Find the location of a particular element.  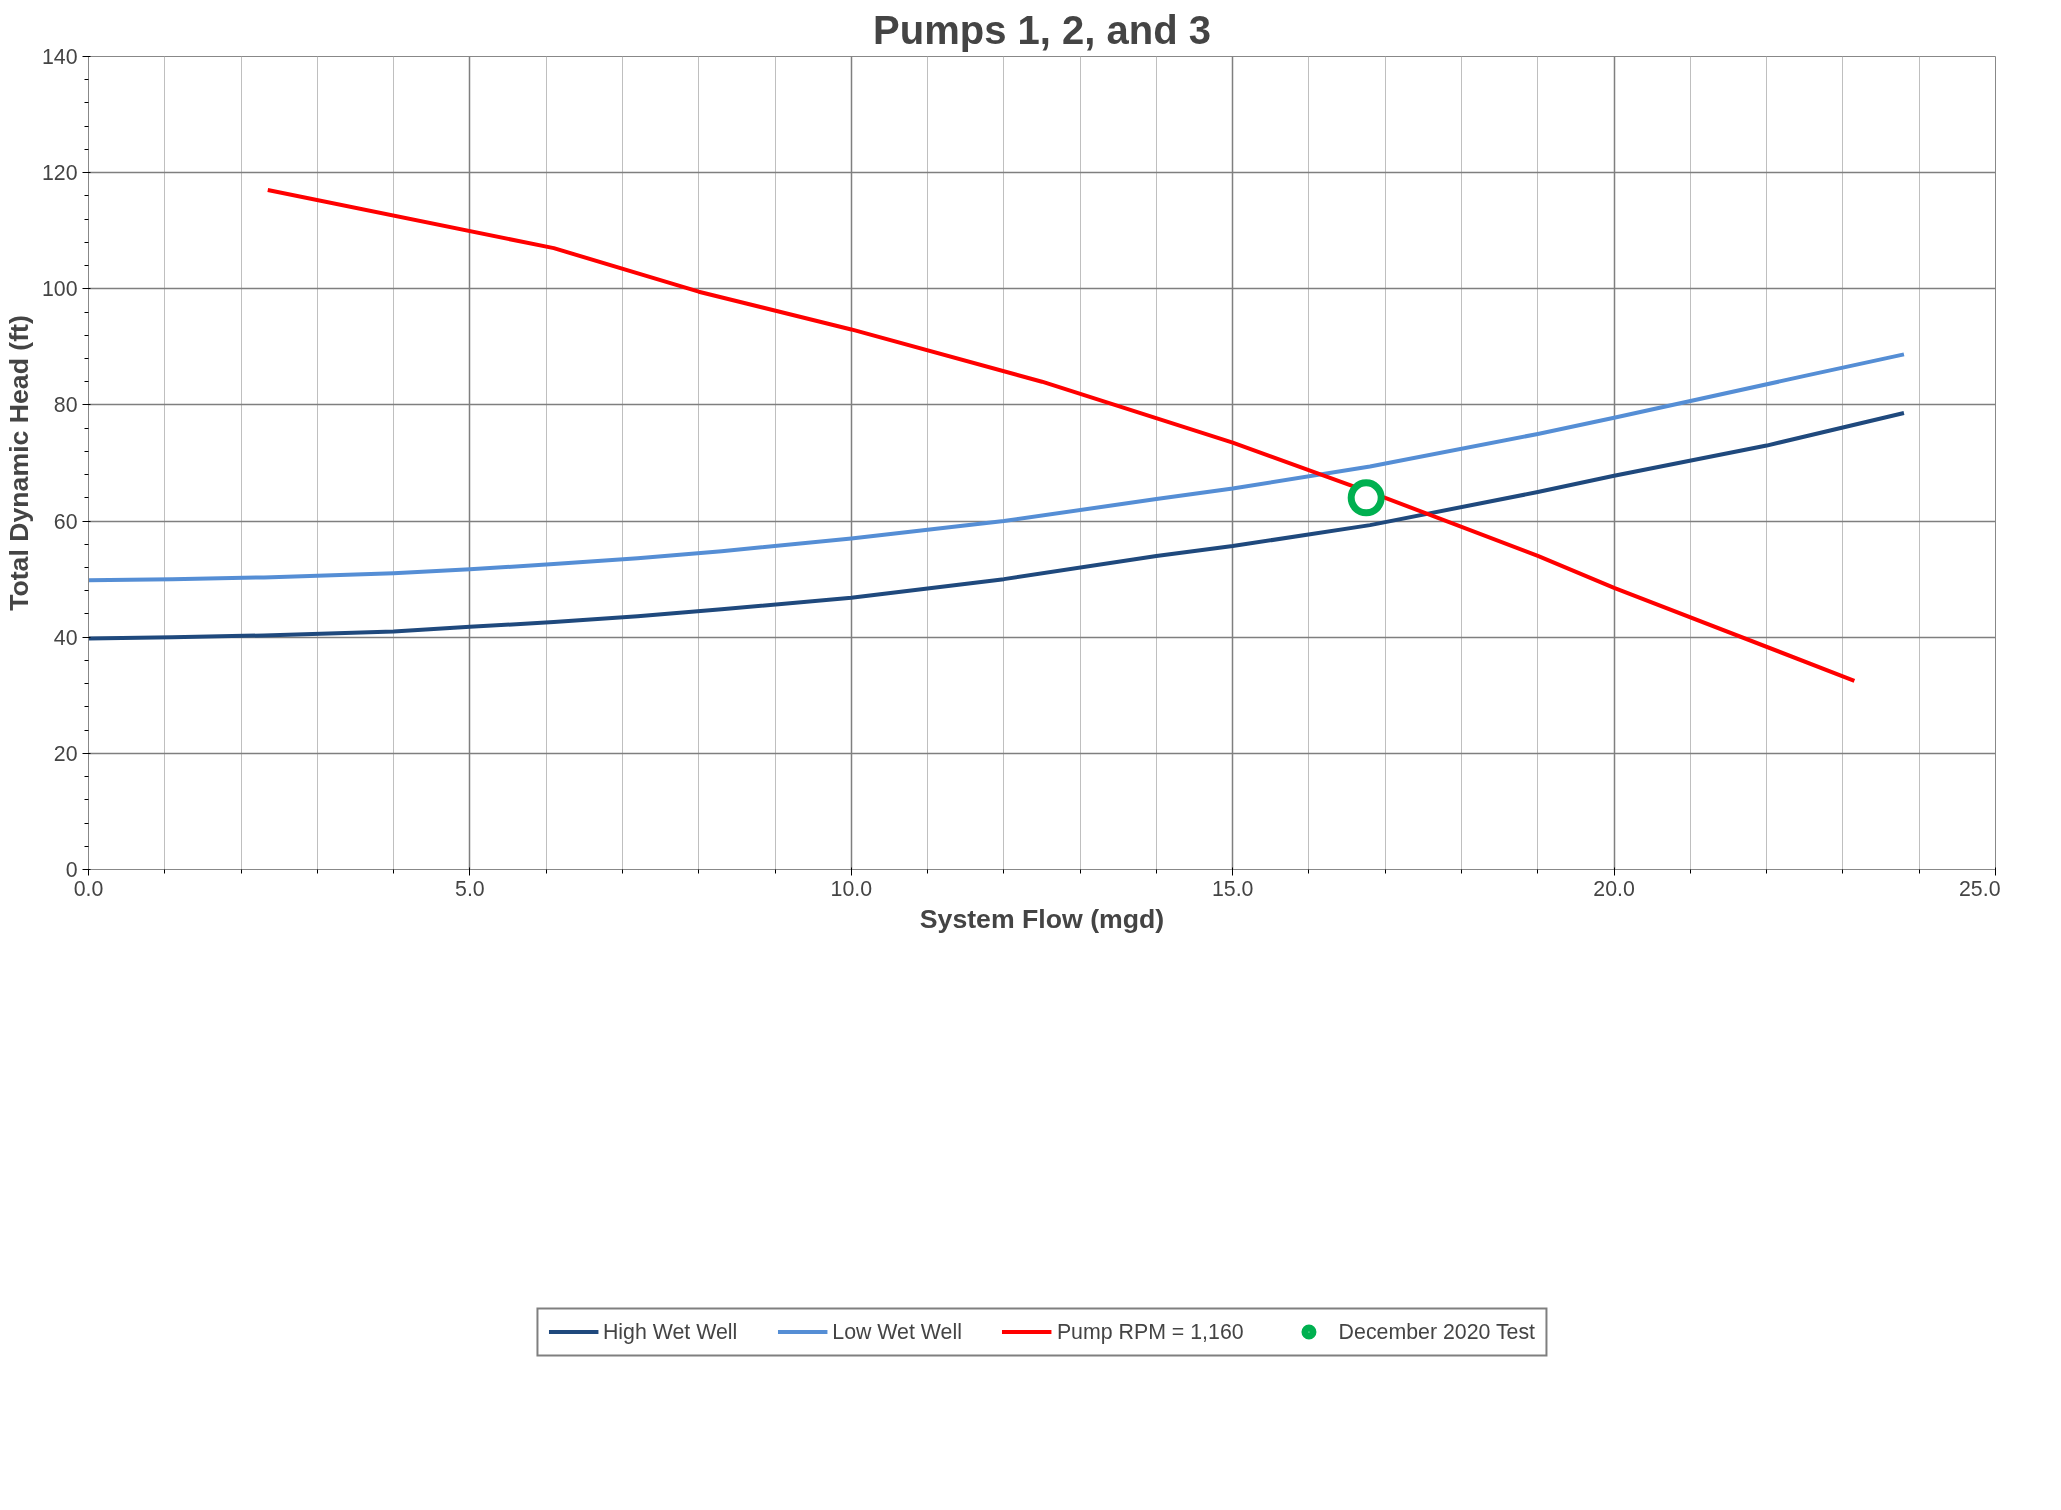

x-tick-label: 5.0 is located at coordinates (470, 888).